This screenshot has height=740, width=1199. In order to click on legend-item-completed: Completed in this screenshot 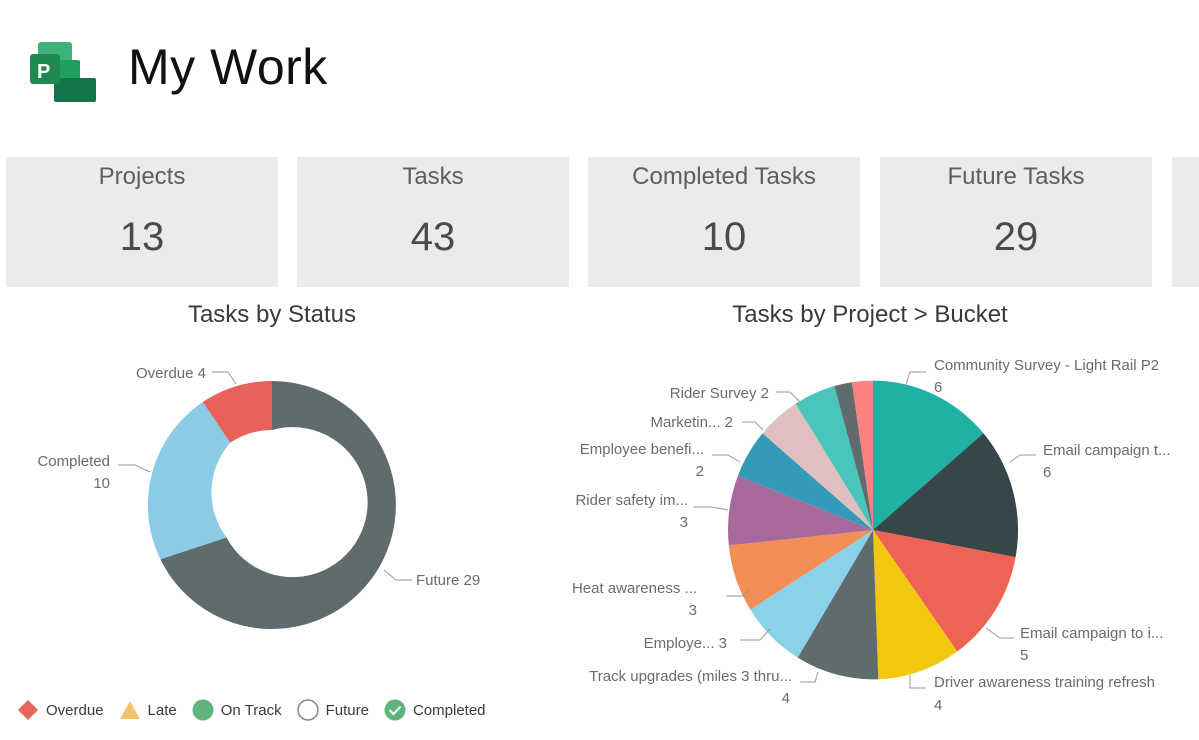, I will do `click(434, 710)`.